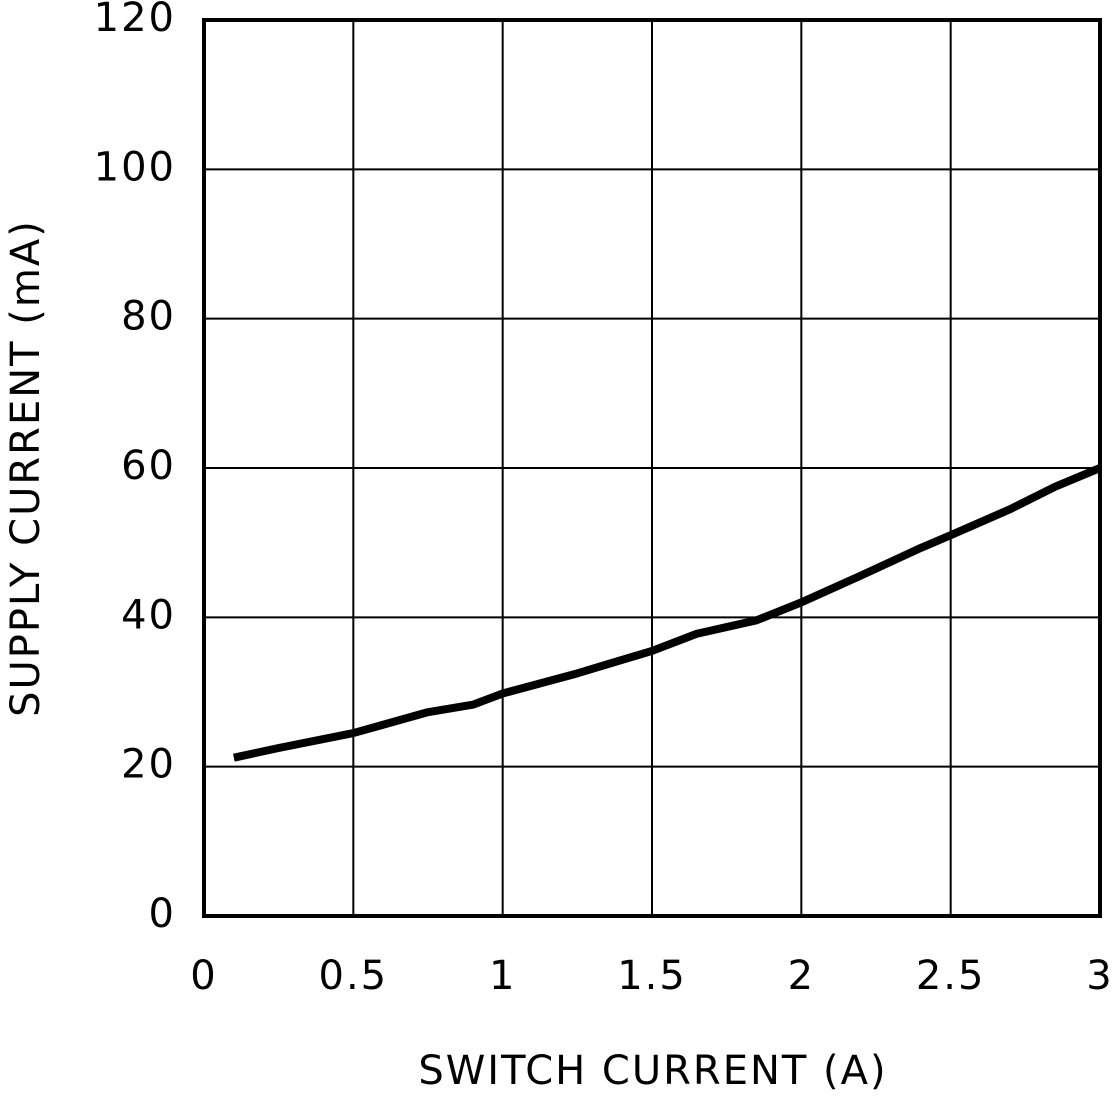 Image resolution: width=1112 pixels, height=1100 pixels. What do you see at coordinates (26, 468) in the screenshot?
I see `y-axis-label: SUPPLY CURRENT (mA)` at bounding box center [26, 468].